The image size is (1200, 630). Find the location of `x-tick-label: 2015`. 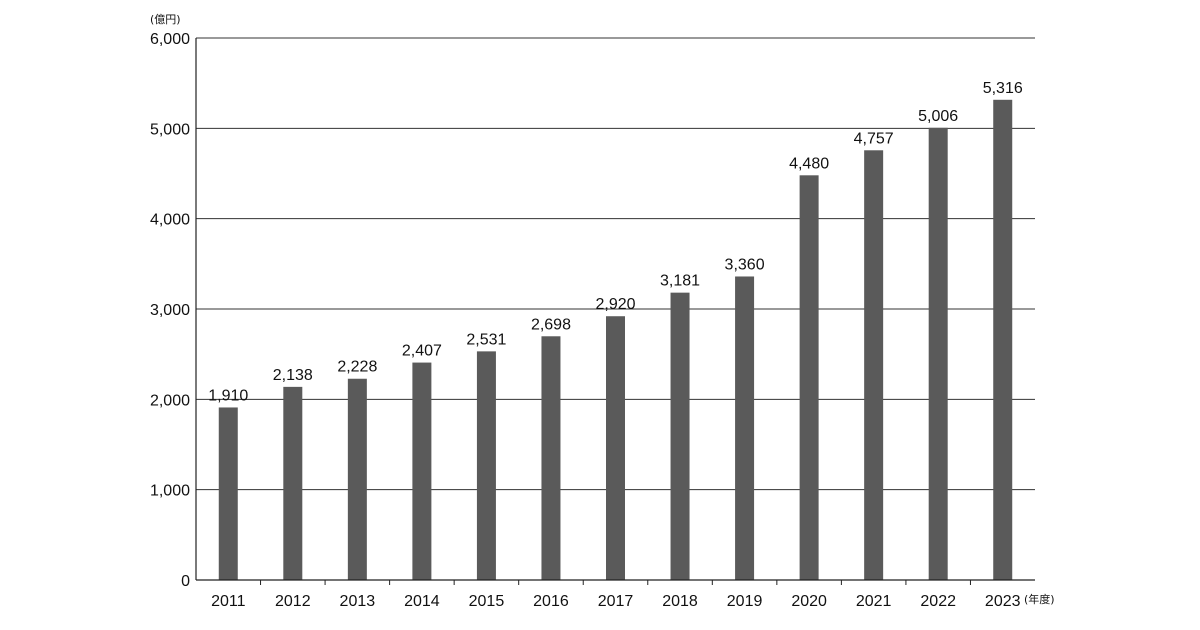

x-tick-label: 2015 is located at coordinates (487, 601).